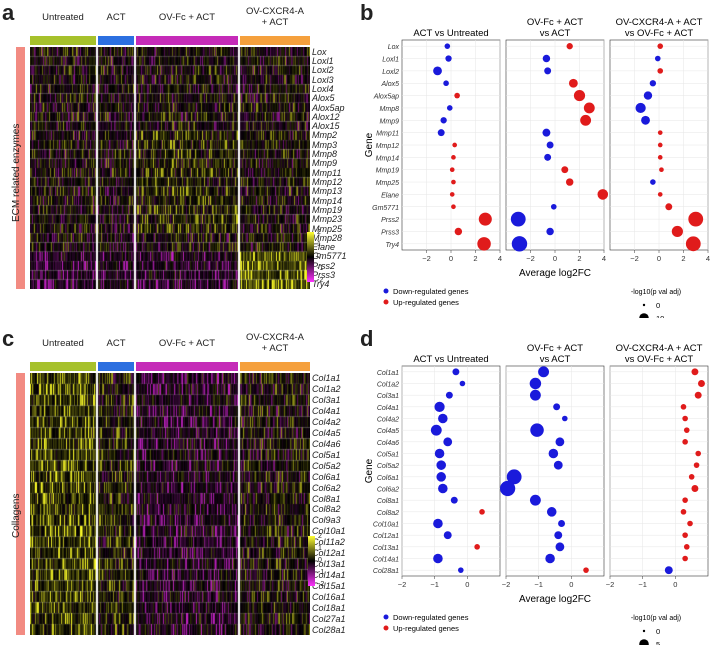 This screenshot has height=645, width=720. Describe the element at coordinates (387, 183) in the screenshot. I see `gene-label: Mmp25` at that location.